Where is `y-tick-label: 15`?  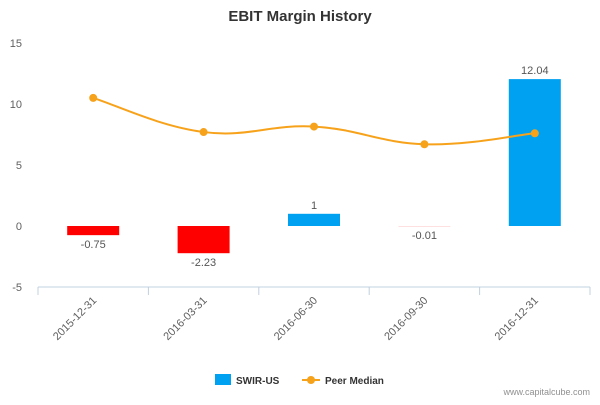 y-tick-label: 15 is located at coordinates (16, 44).